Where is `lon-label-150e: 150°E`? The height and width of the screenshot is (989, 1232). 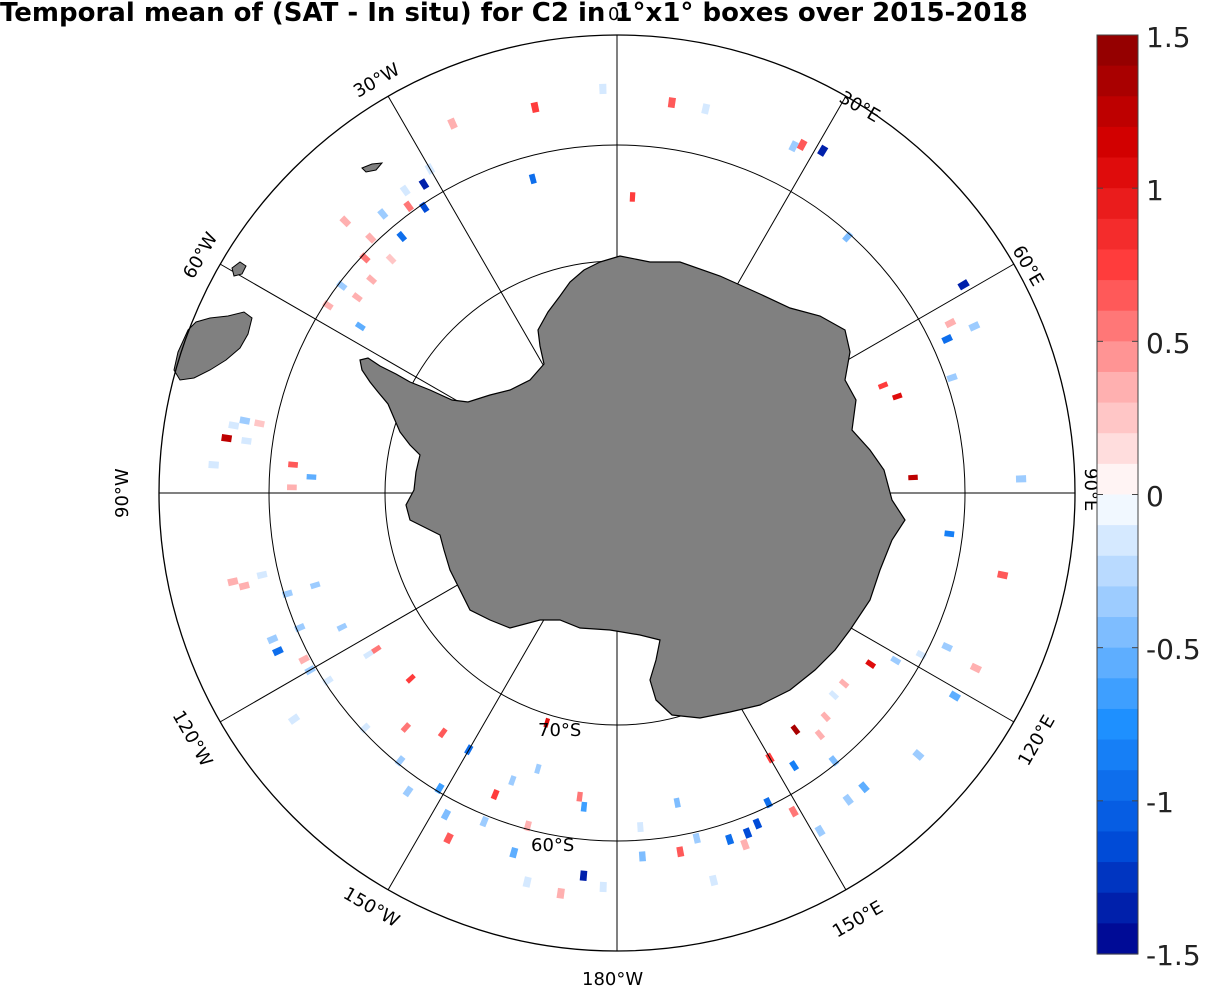
lon-label-150e: 150°E is located at coordinates (858, 920).